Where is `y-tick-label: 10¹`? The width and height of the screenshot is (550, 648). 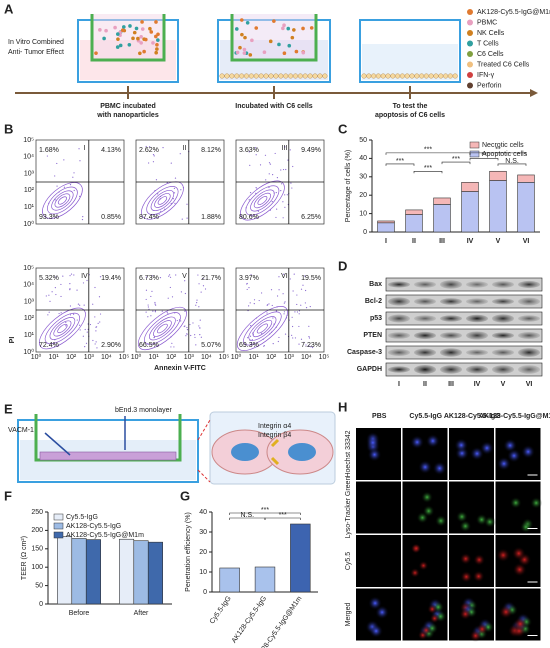 y-tick-label: 10¹ is located at coordinates (29, 335).